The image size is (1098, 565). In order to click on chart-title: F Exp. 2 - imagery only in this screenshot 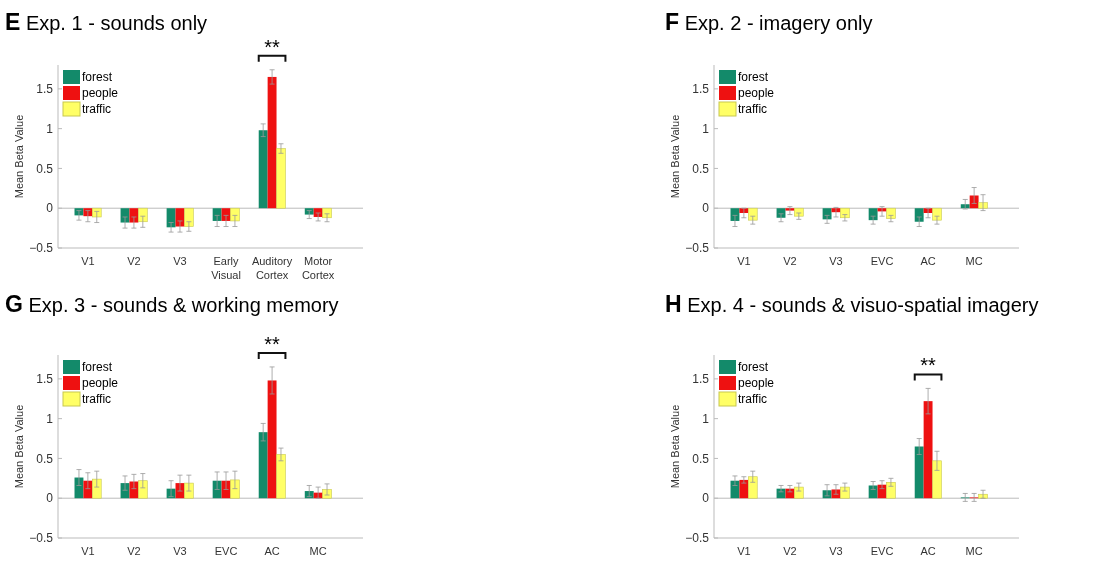, I will do `click(769, 22)`.